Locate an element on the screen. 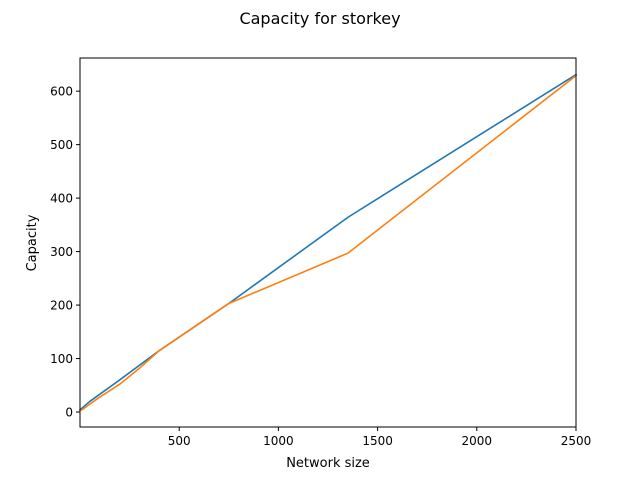 The image size is (640, 480). x-tick-label: 2000 is located at coordinates (477, 441).